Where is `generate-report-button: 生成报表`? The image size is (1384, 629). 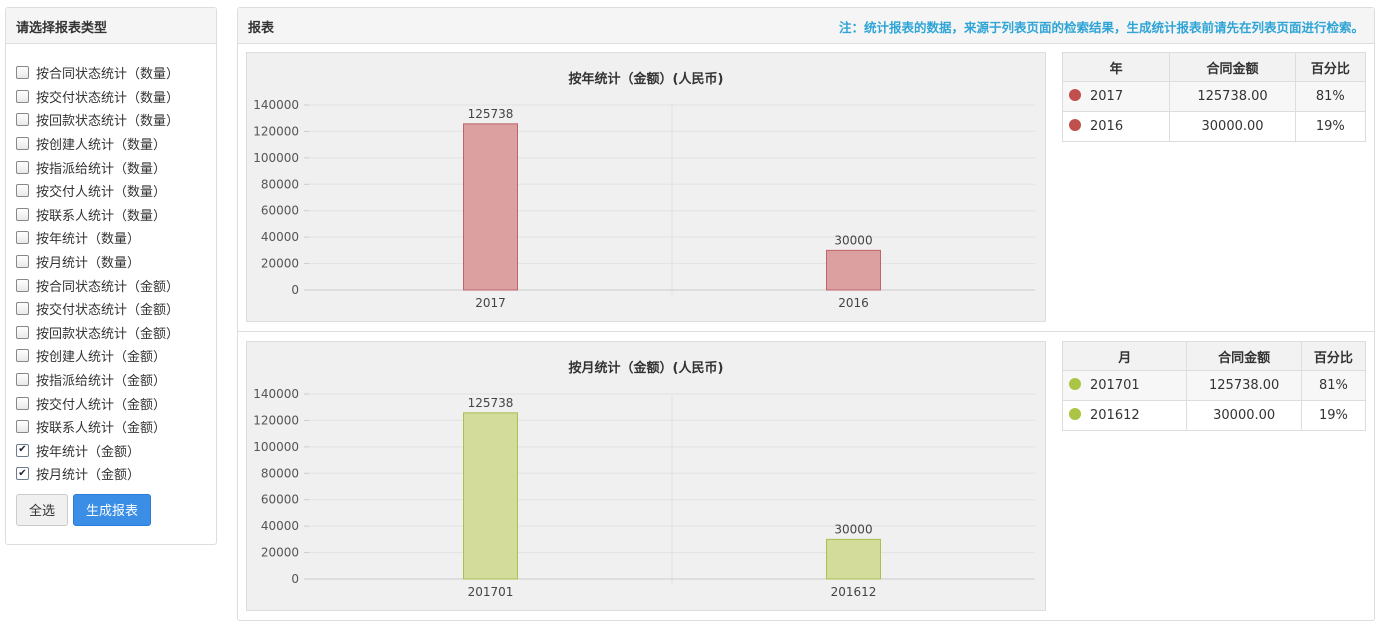
generate-report-button: 生成报表 is located at coordinates (112, 509).